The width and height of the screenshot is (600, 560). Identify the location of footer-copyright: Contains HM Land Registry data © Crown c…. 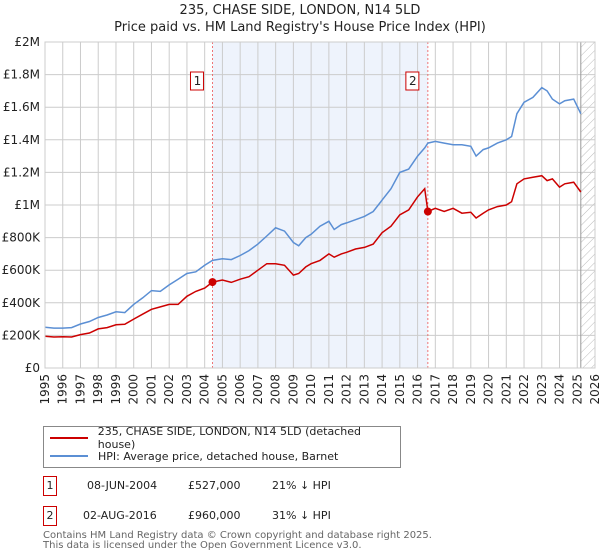
(237, 535).